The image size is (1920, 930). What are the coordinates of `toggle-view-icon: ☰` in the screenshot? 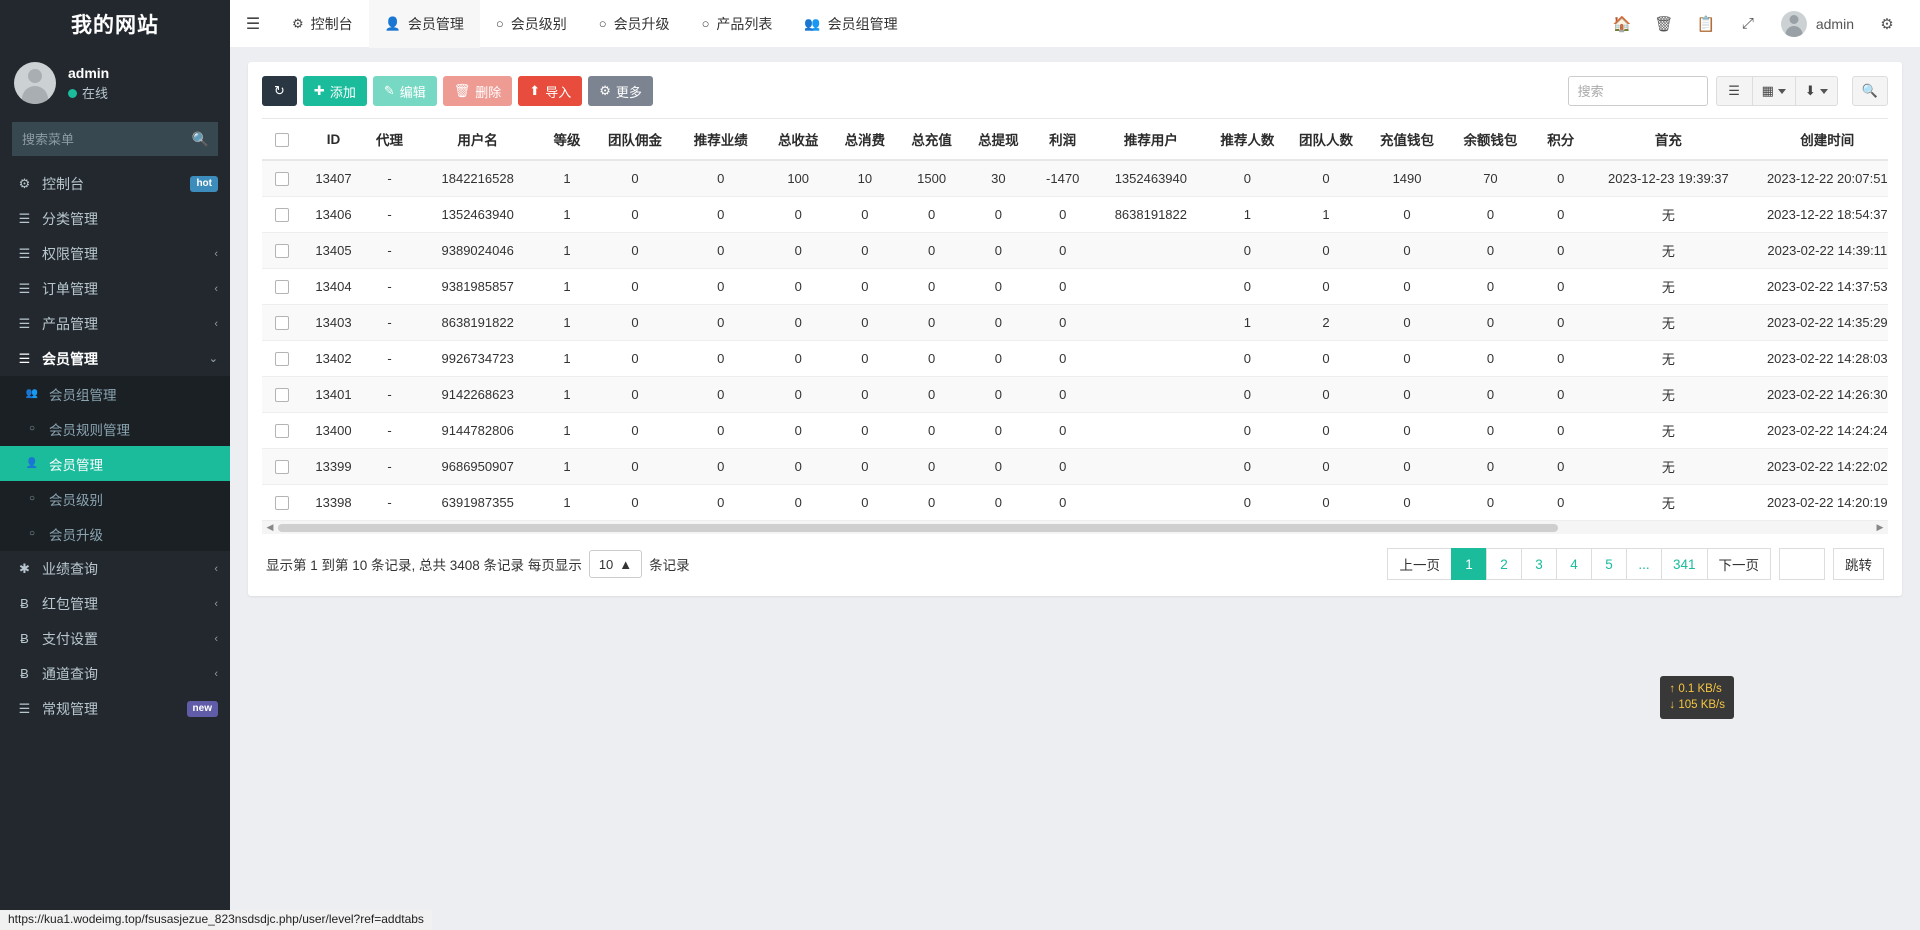 It's located at (1733, 91).